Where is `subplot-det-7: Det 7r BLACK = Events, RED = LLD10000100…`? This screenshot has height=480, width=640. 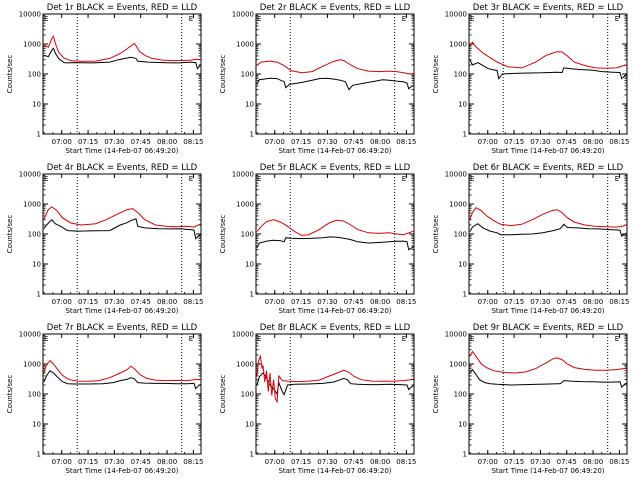 subplot-det-7: Det 7r BLACK = Events, RED = LLD10000100… is located at coordinates (104, 399).